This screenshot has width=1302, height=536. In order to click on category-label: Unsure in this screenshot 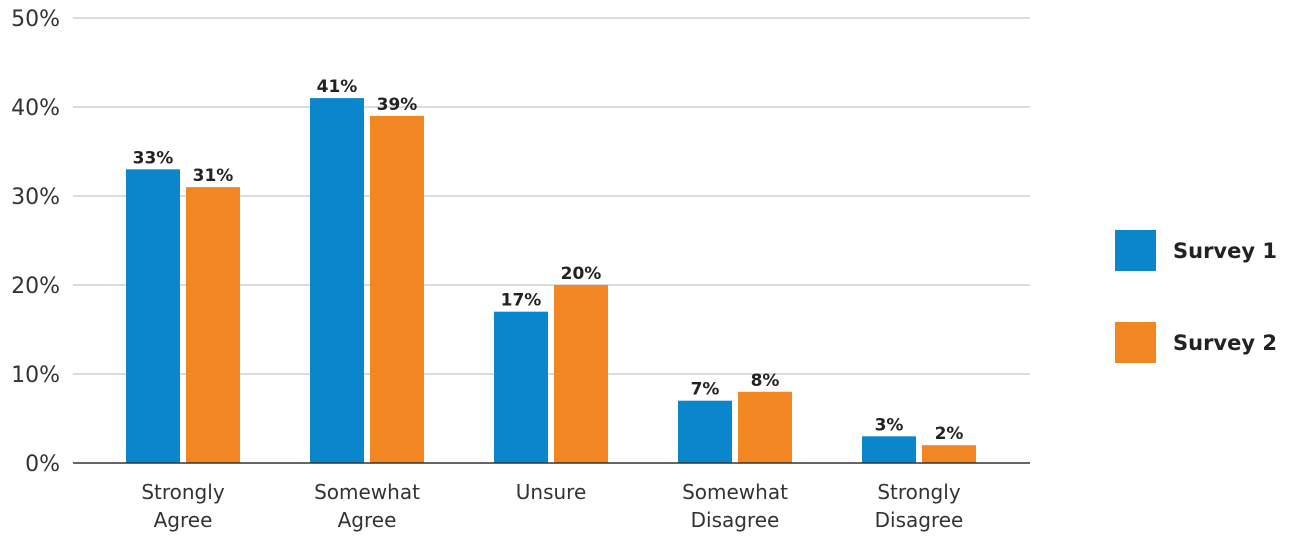, I will do `click(551, 492)`.